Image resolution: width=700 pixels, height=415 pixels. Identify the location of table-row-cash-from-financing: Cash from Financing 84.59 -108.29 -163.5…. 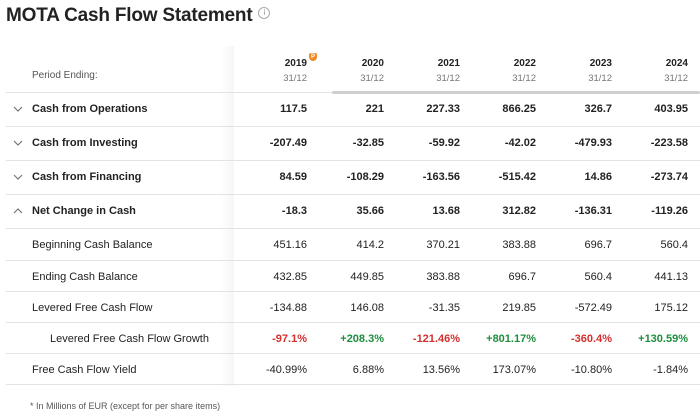
(353, 178).